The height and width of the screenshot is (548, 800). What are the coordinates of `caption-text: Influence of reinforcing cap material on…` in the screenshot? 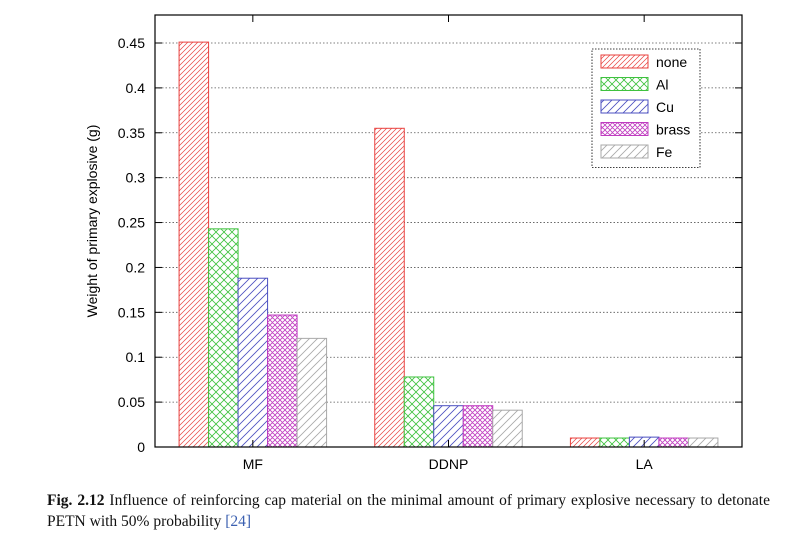 It's located at (408, 511).